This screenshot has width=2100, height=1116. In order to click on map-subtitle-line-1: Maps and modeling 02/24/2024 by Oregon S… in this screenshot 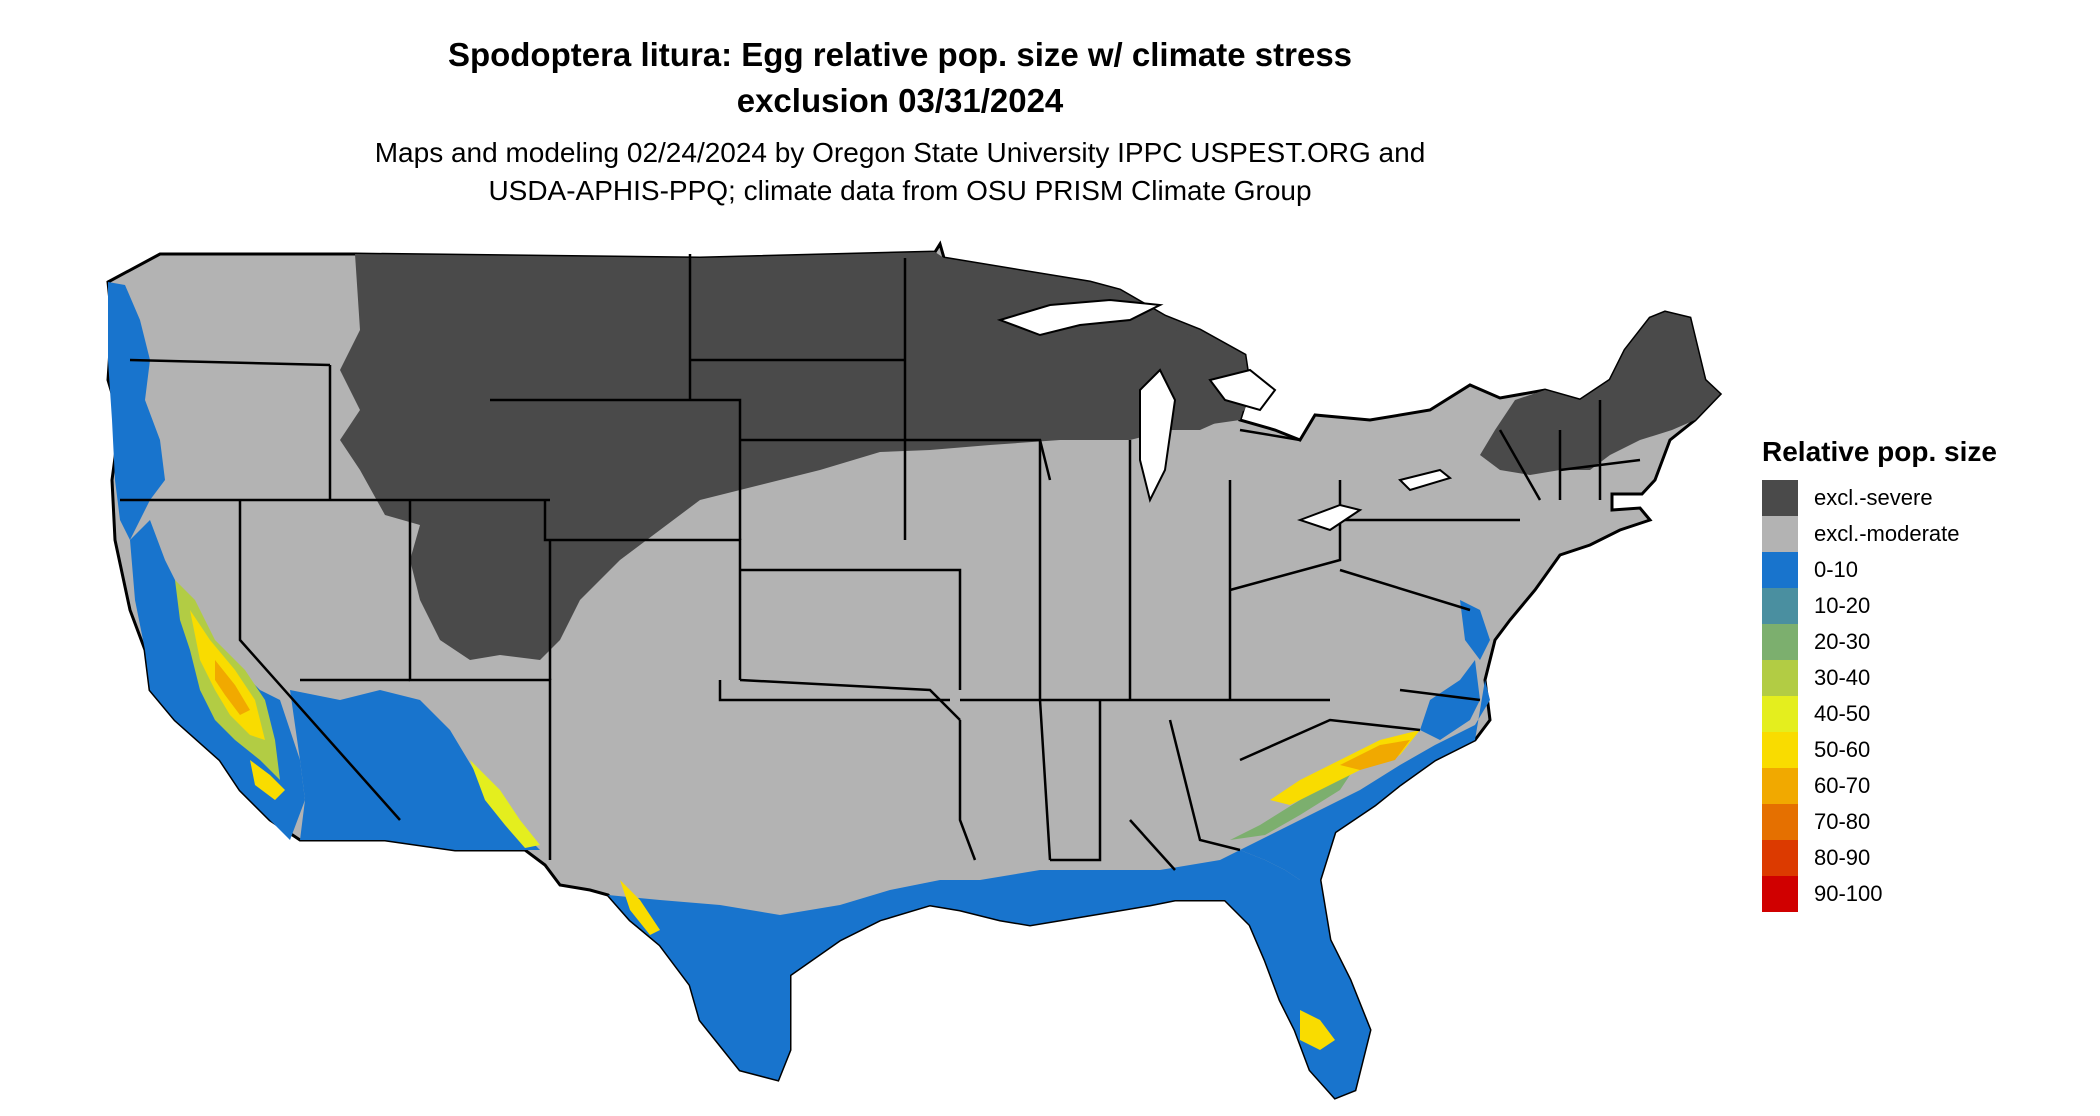, I will do `click(900, 152)`.